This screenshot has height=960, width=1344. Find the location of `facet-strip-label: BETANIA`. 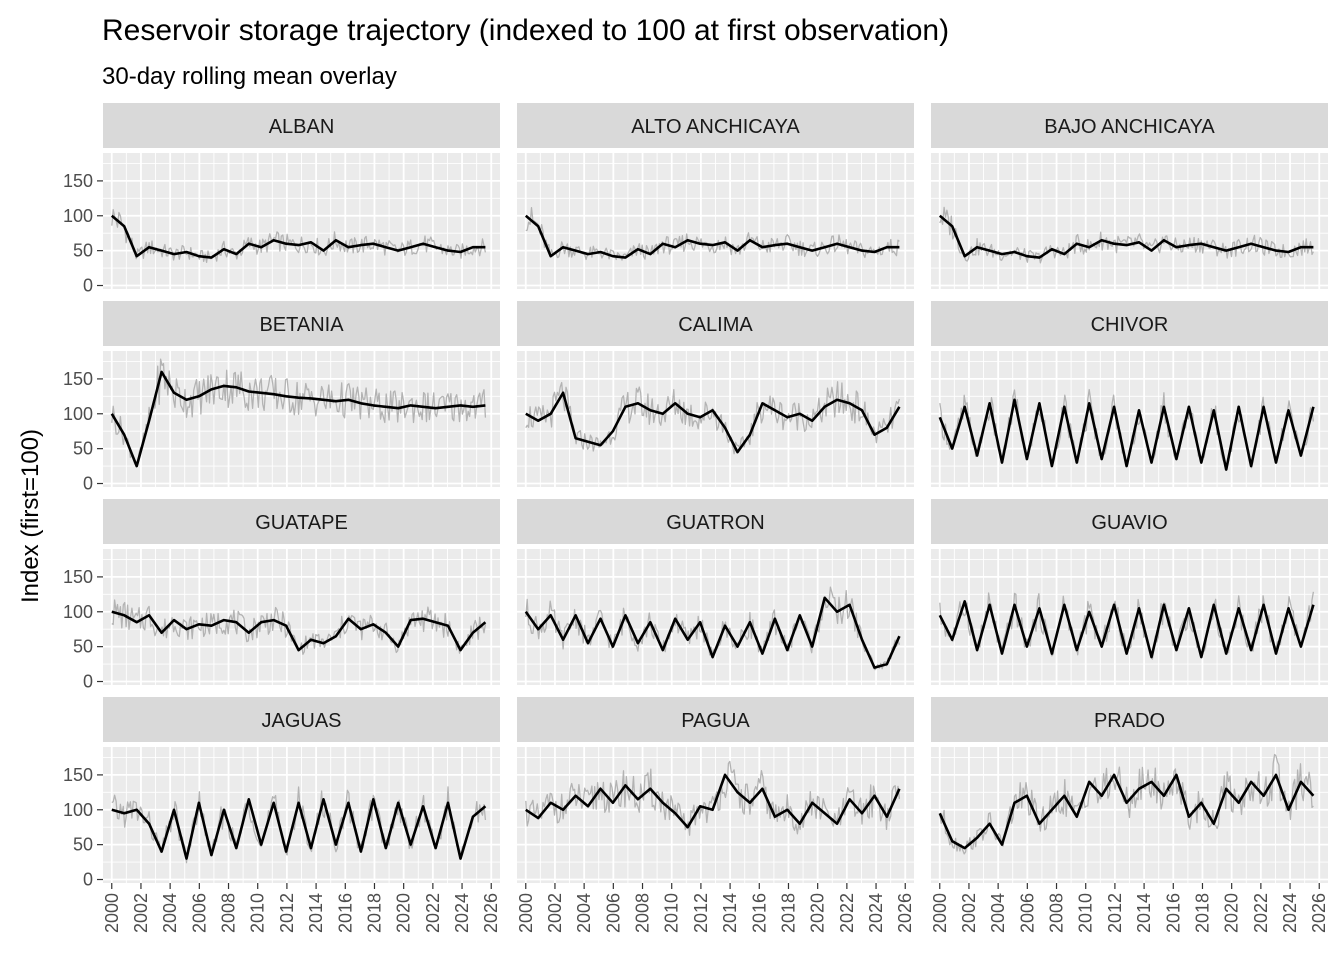

facet-strip-label: BETANIA is located at coordinates (301, 325).